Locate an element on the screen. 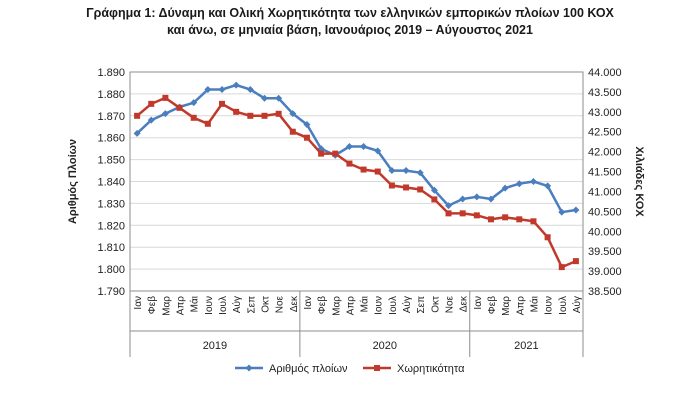 Image resolution: width=700 pixels, height=408 pixels. y-tick-label: 1.870 is located at coordinates (111, 117).